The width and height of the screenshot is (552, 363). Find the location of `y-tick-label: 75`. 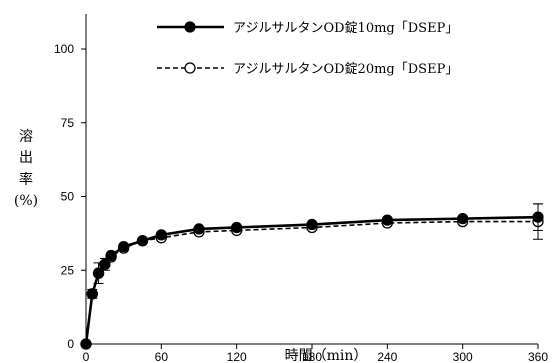

y-tick-label: 75 is located at coordinates (68, 123).